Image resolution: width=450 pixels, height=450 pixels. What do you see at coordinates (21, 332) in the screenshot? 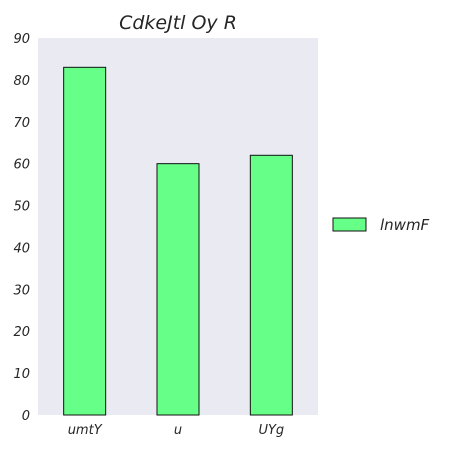
I see `y-tick-label: 20` at bounding box center [21, 332].